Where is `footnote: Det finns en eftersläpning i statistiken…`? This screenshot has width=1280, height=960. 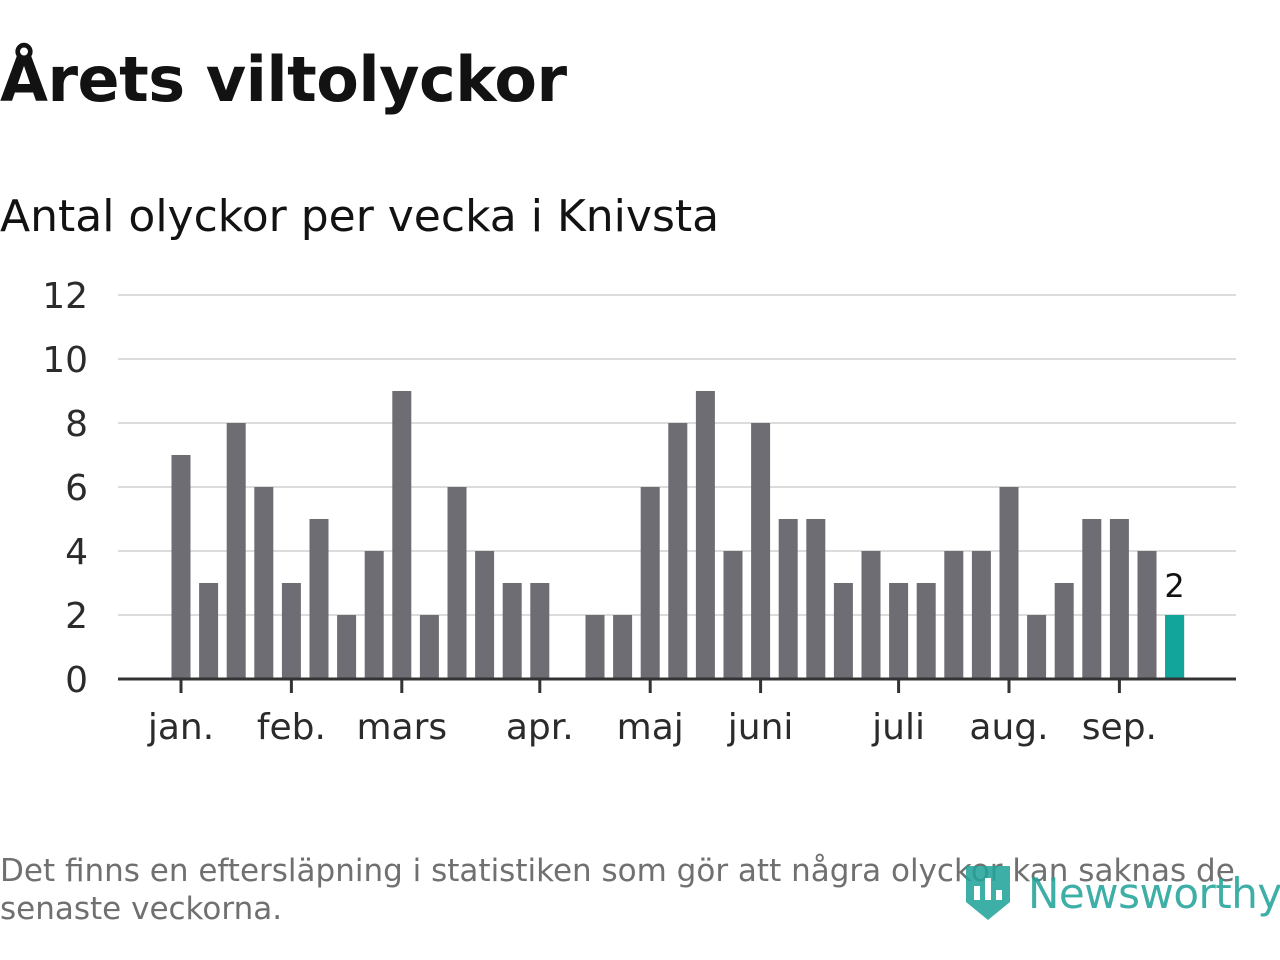
footnote: Det finns en eftersläpning i statistiken… is located at coordinates (635, 890).